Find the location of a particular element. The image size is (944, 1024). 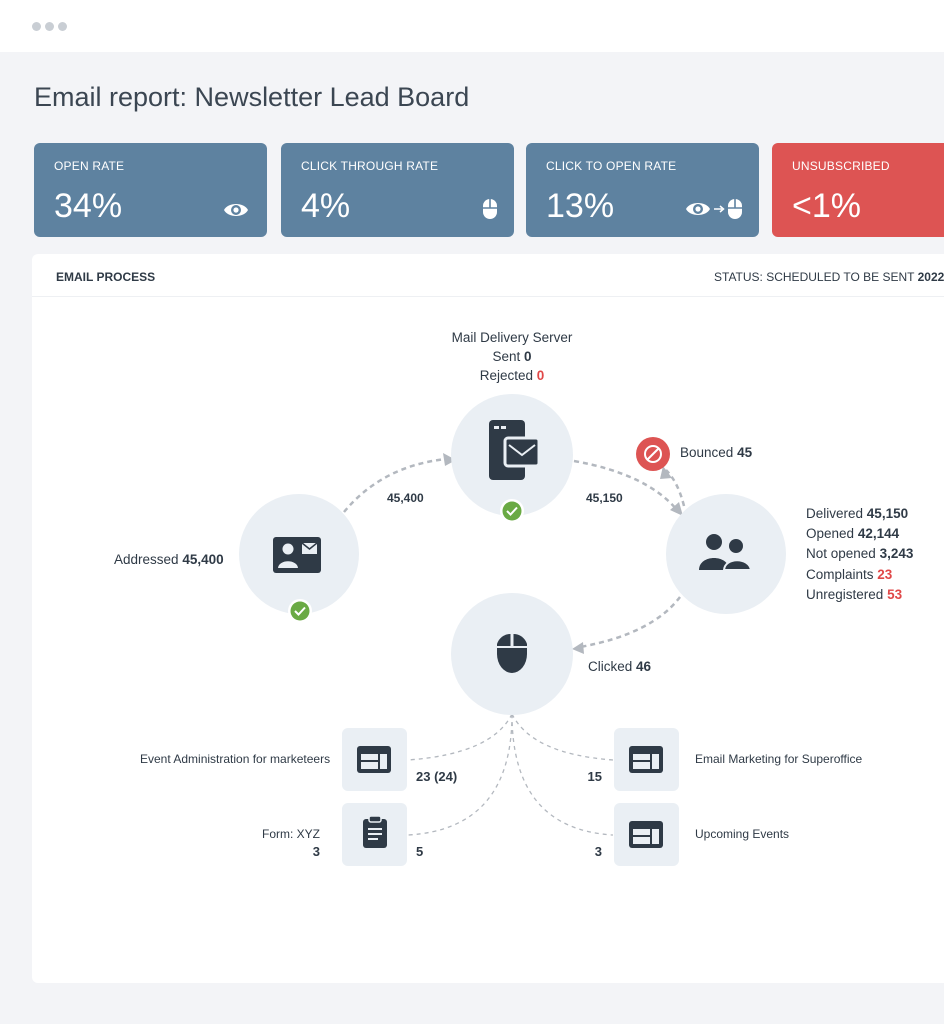

stat-not-opened: Not opened 3,243 is located at coordinates (860, 554).